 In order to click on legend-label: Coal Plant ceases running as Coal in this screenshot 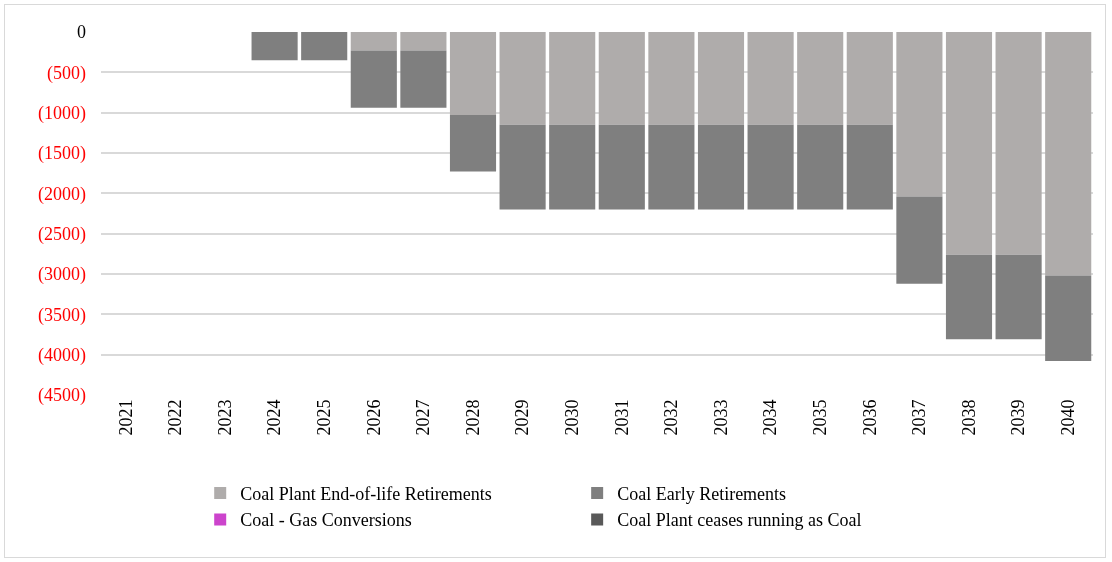, I will do `click(739, 520)`.